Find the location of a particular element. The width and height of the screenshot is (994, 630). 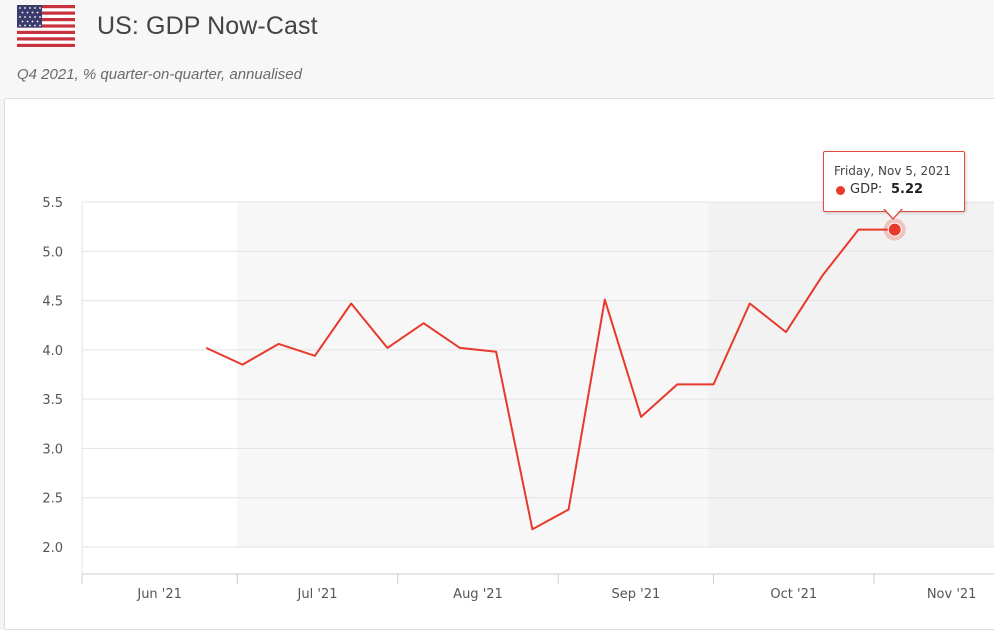

x-tick-label: Sep '21 is located at coordinates (636, 594).